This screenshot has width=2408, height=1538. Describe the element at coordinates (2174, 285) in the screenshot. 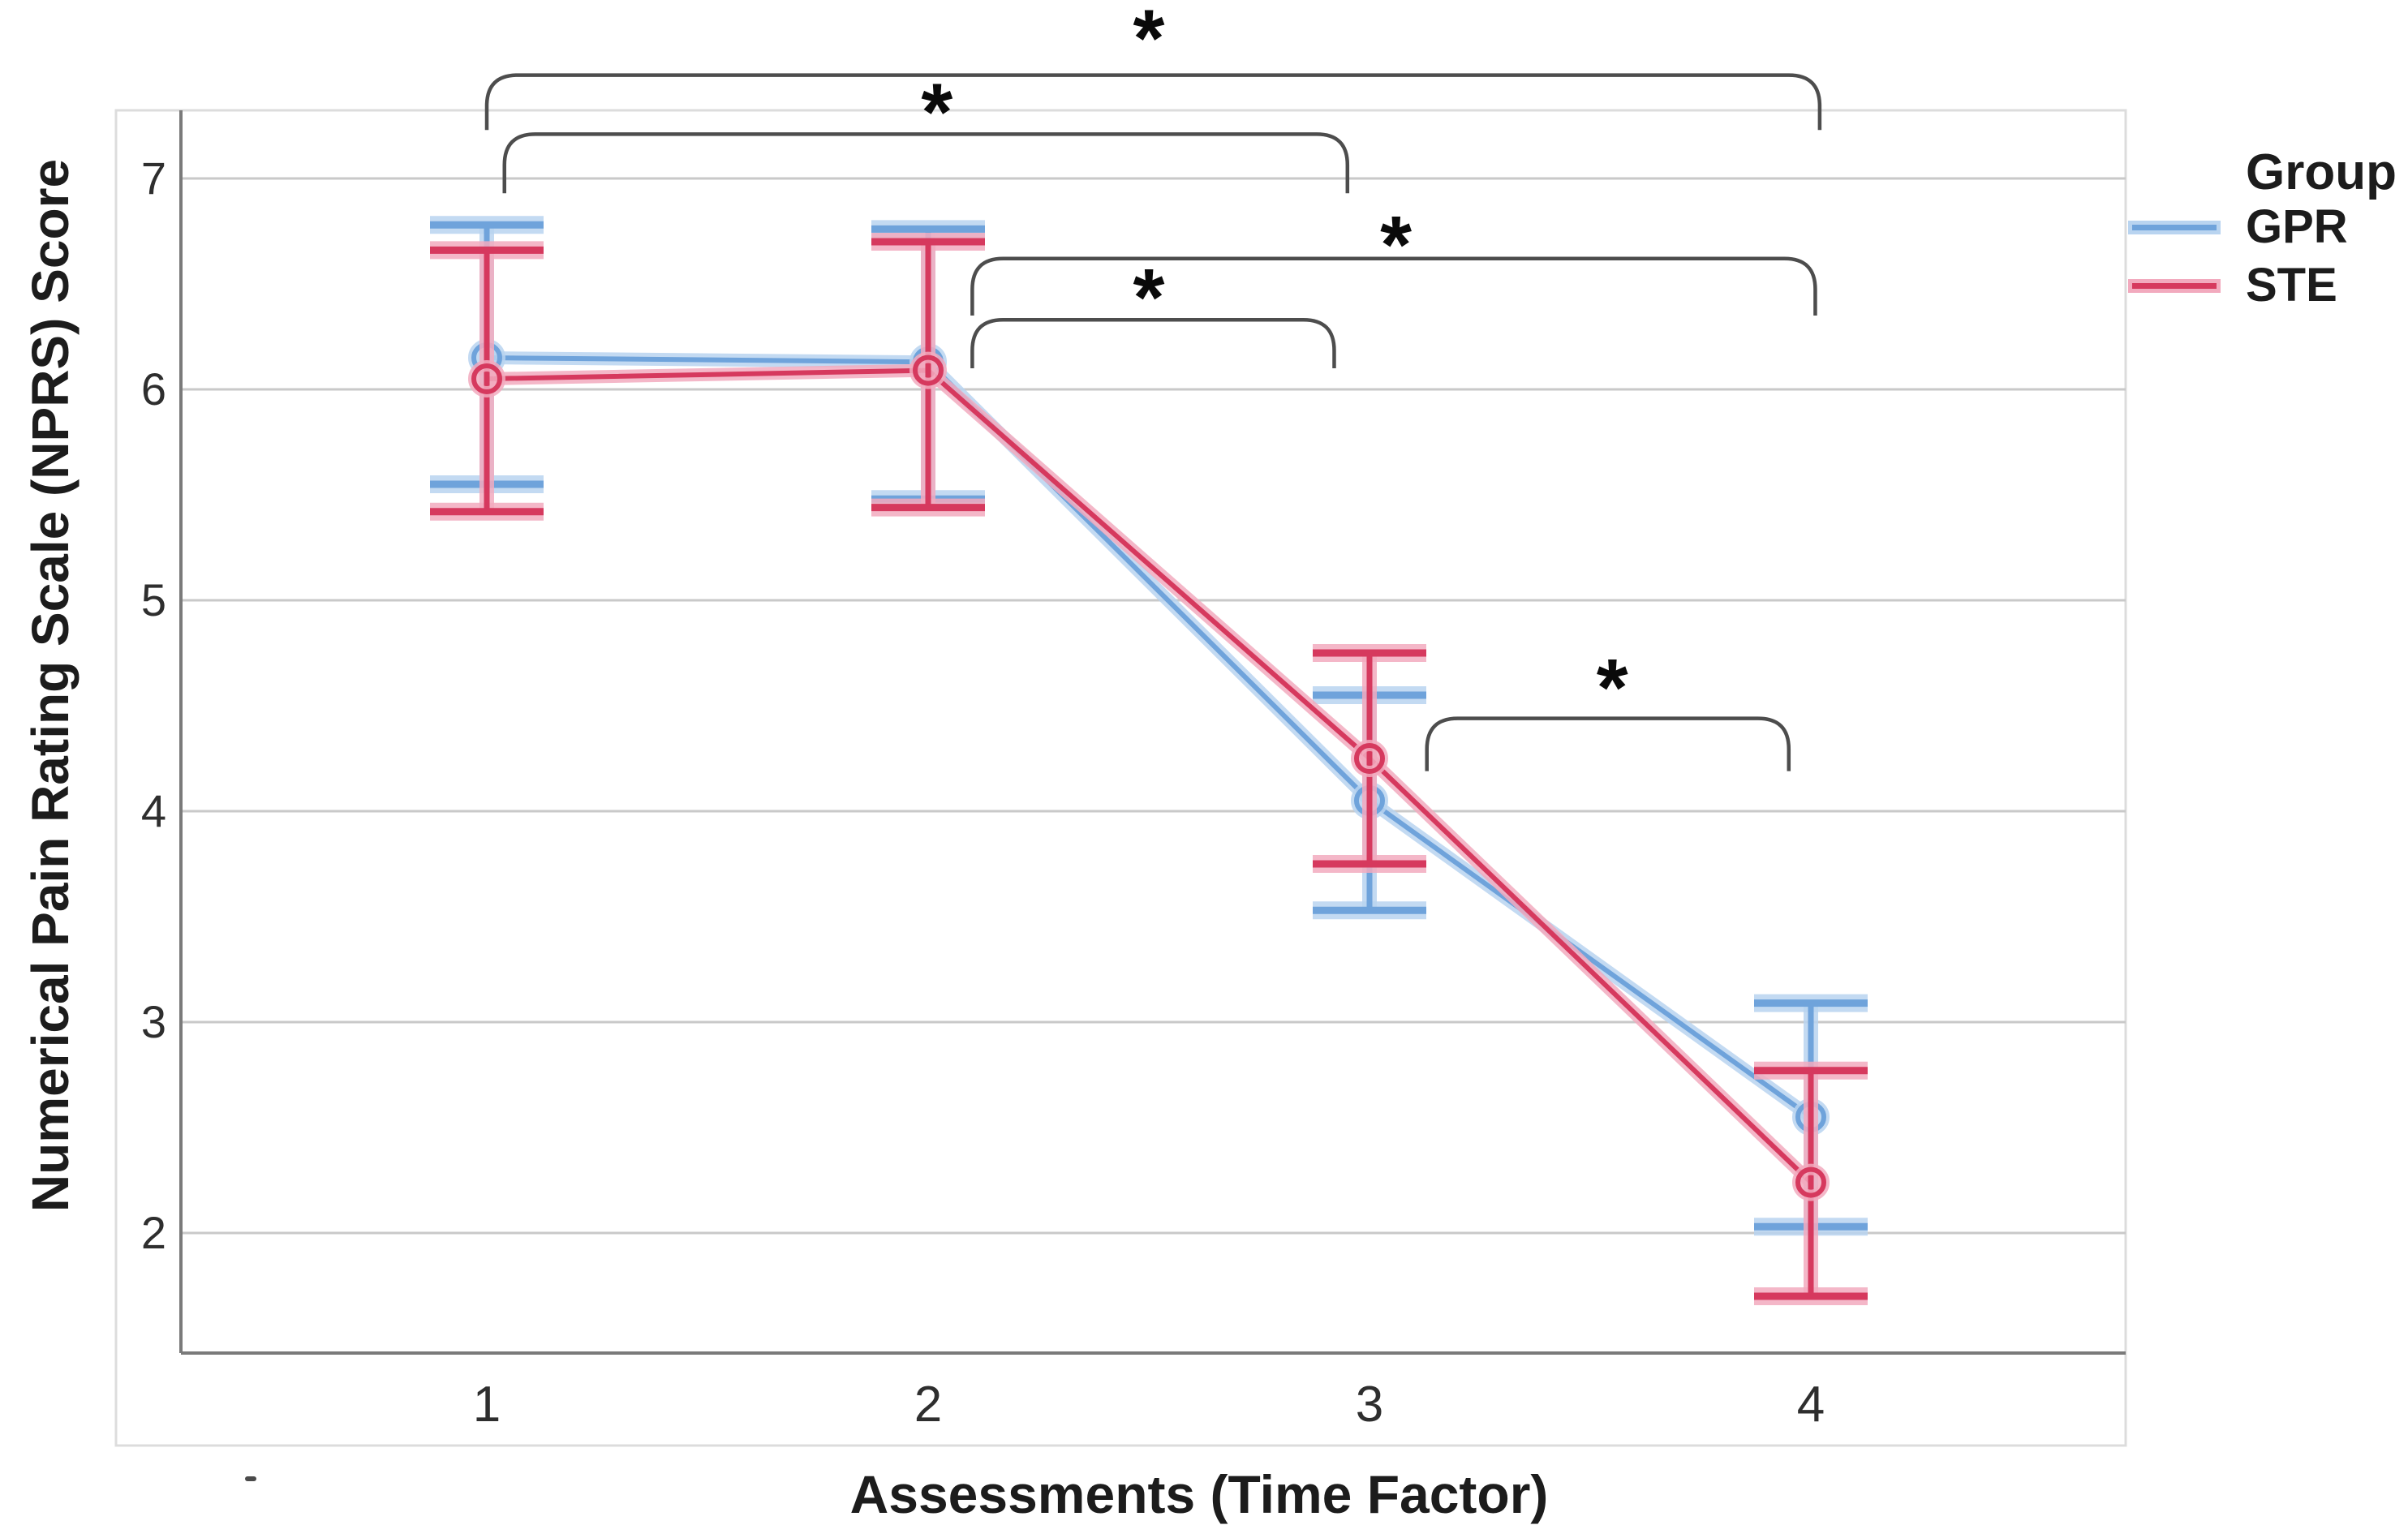

I see `ste-line-swatch-icon` at that location.